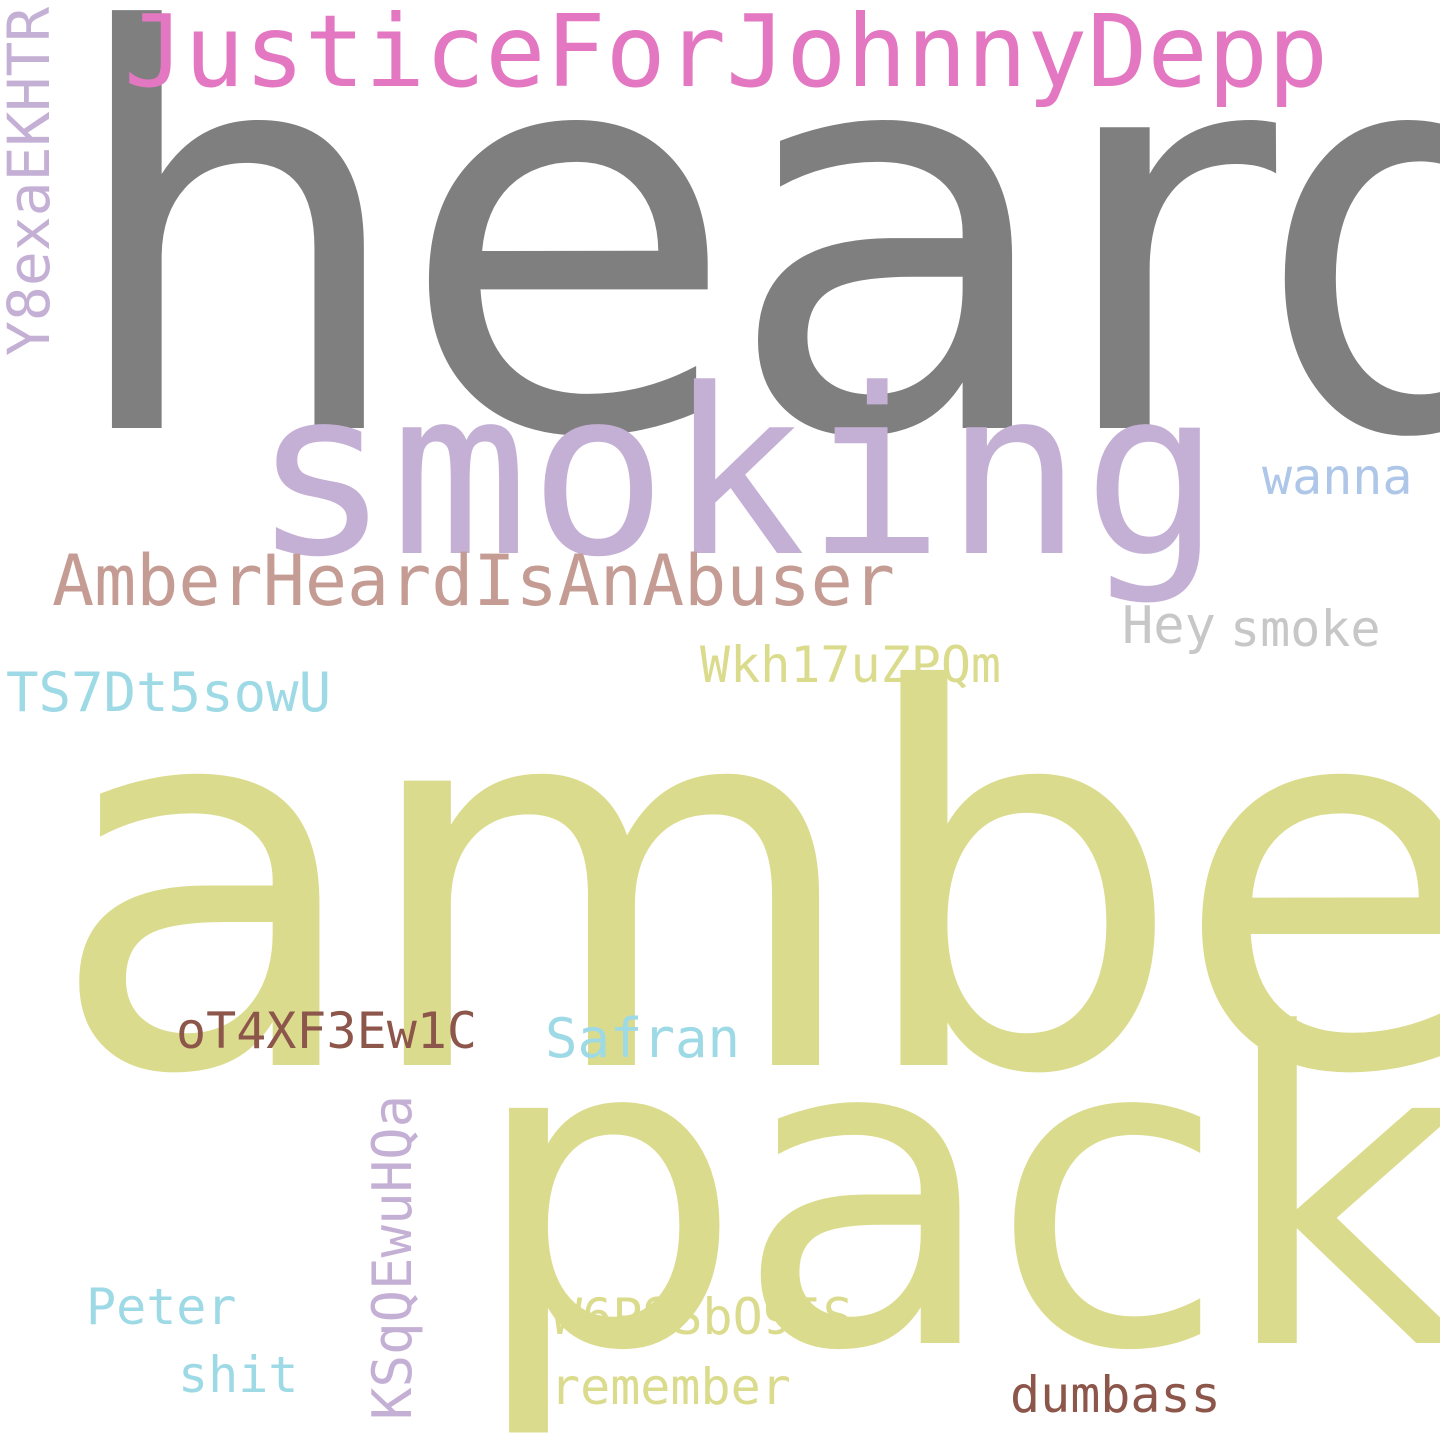 Image resolution: width=1440 pixels, height=1440 pixels. What do you see at coordinates (851, 665) in the screenshot?
I see `word-wkh17uzpqm: Wkh17uZPQm` at bounding box center [851, 665].